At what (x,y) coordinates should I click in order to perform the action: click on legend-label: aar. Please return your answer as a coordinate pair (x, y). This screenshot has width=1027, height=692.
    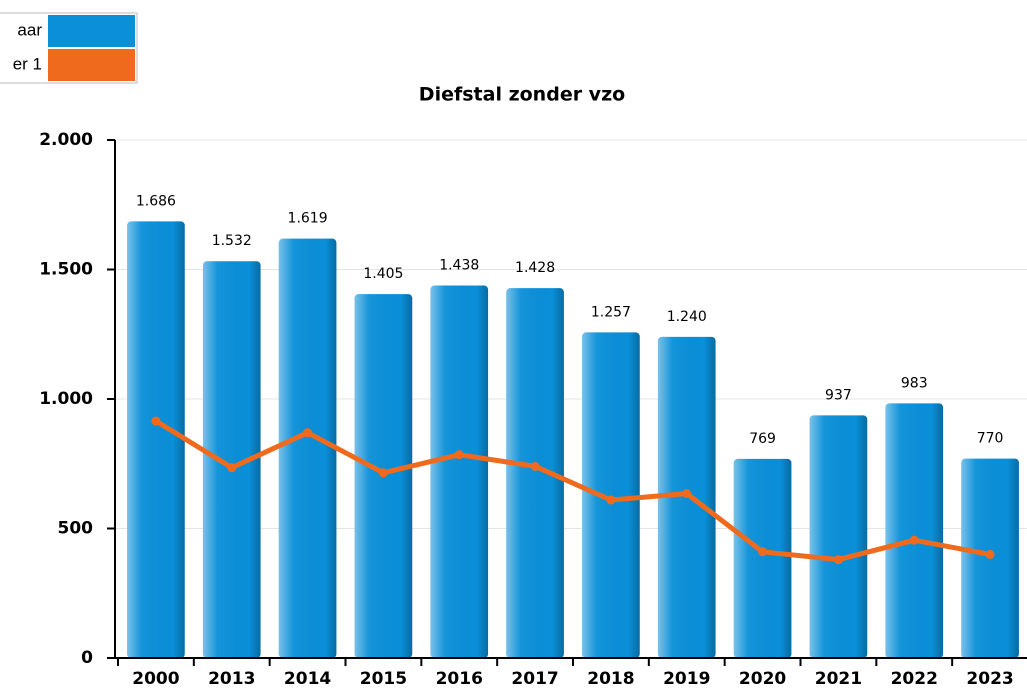
    Looking at the image, I should click on (29, 29).